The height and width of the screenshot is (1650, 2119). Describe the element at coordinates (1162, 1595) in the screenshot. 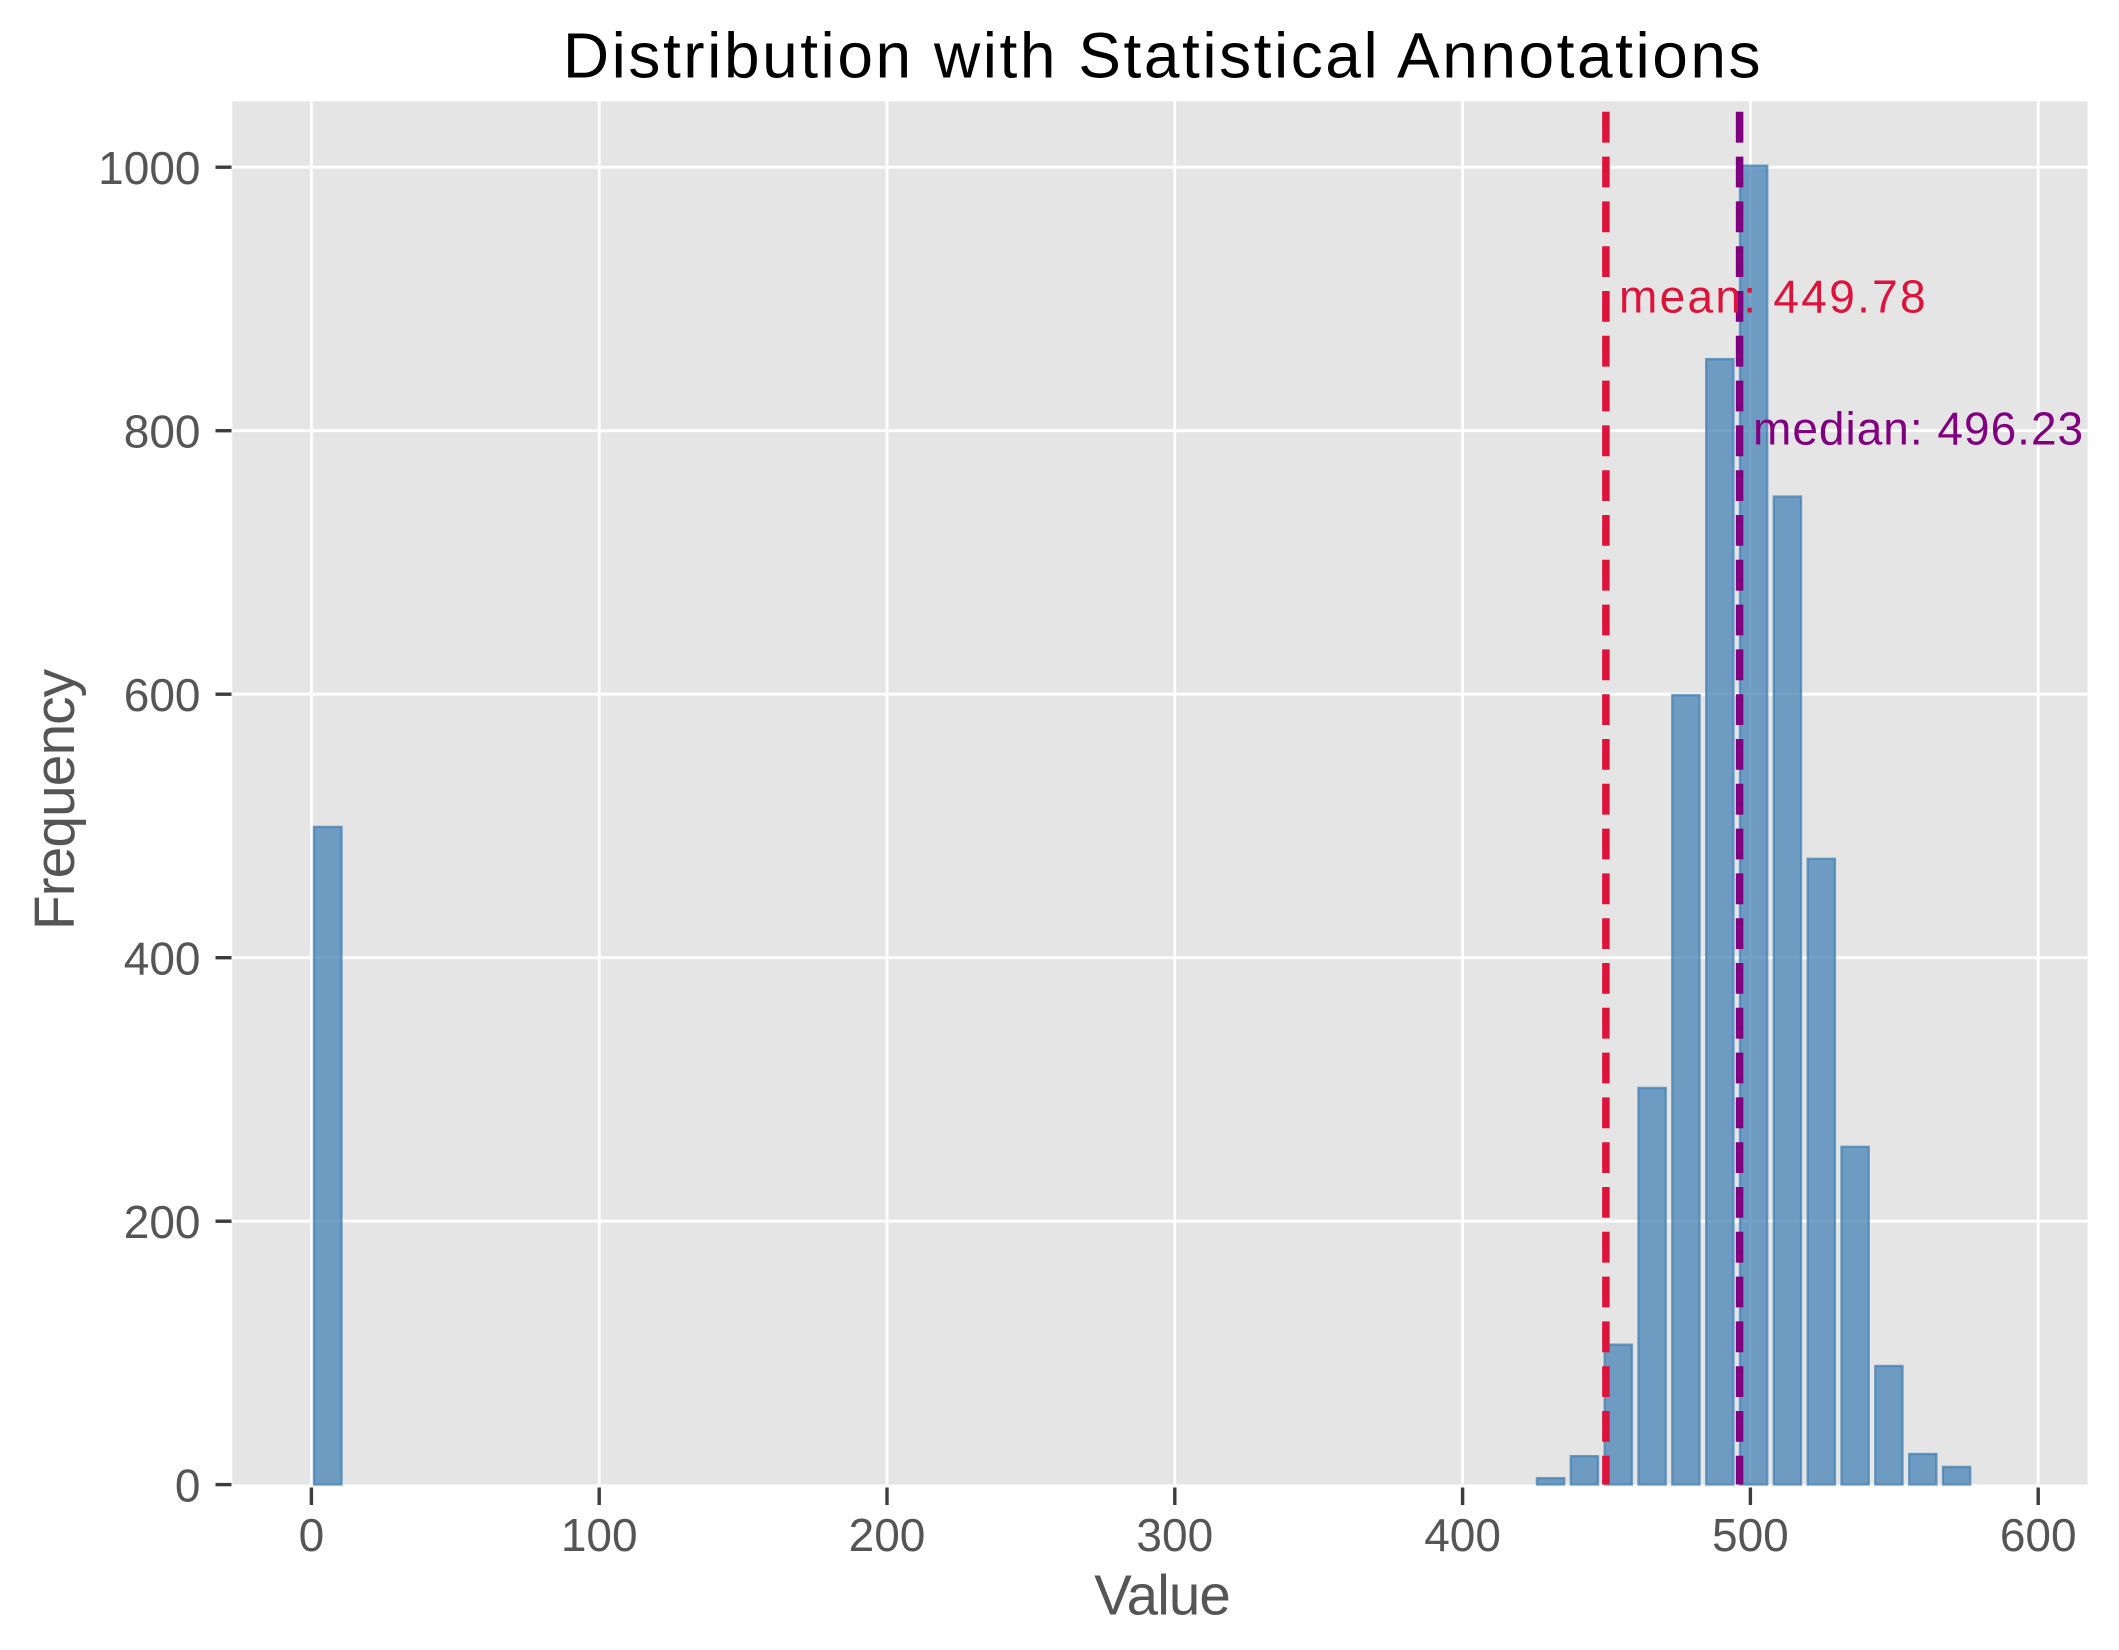

I see `svg-text: Value` at that location.